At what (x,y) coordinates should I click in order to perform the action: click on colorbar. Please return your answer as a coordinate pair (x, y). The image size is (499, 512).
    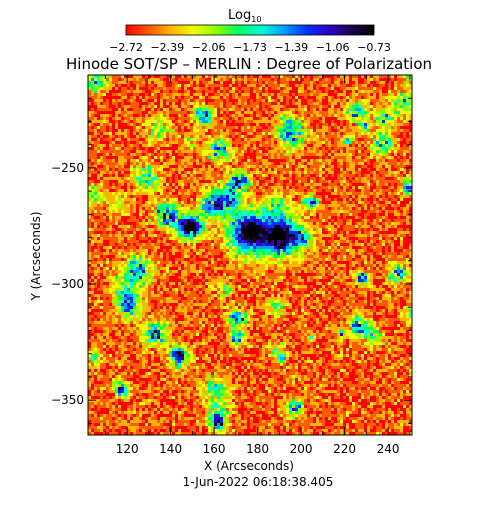
    Looking at the image, I should click on (250, 30).